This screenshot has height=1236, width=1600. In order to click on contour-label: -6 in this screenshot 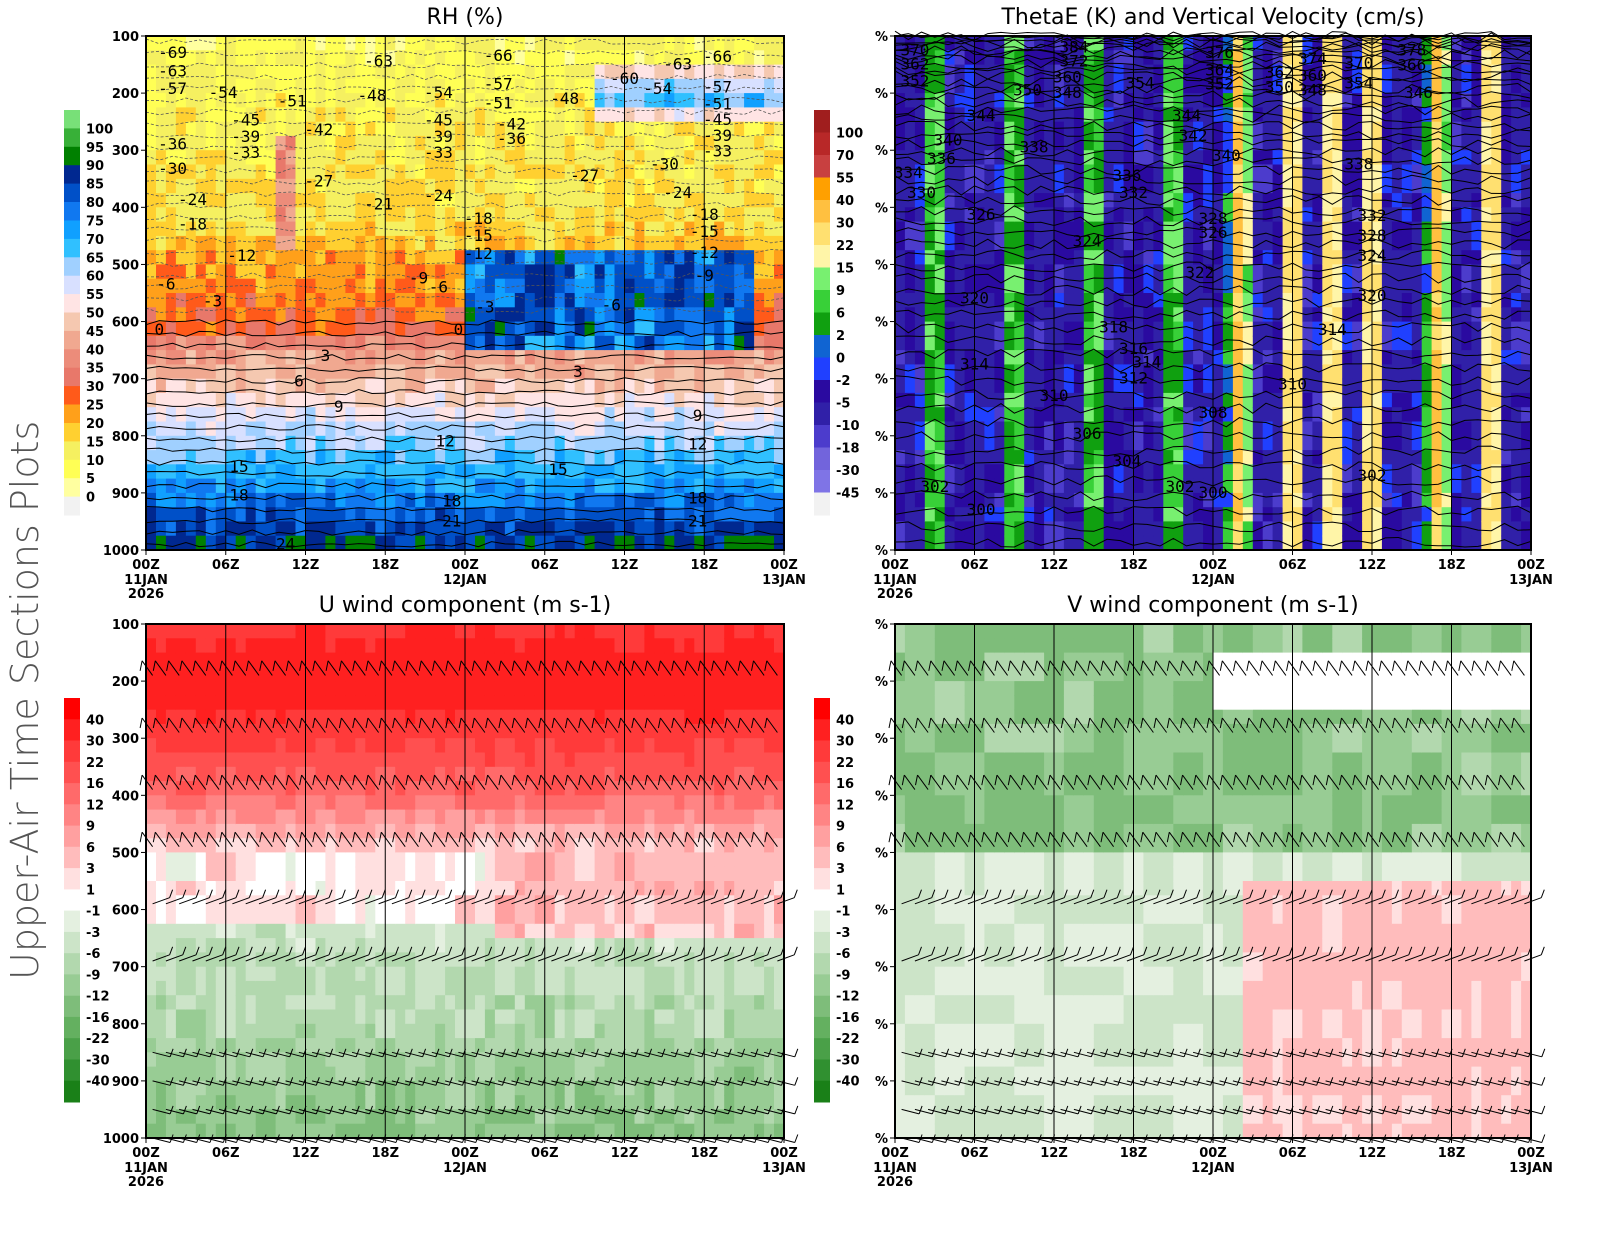, I will do `click(611, 305)`.